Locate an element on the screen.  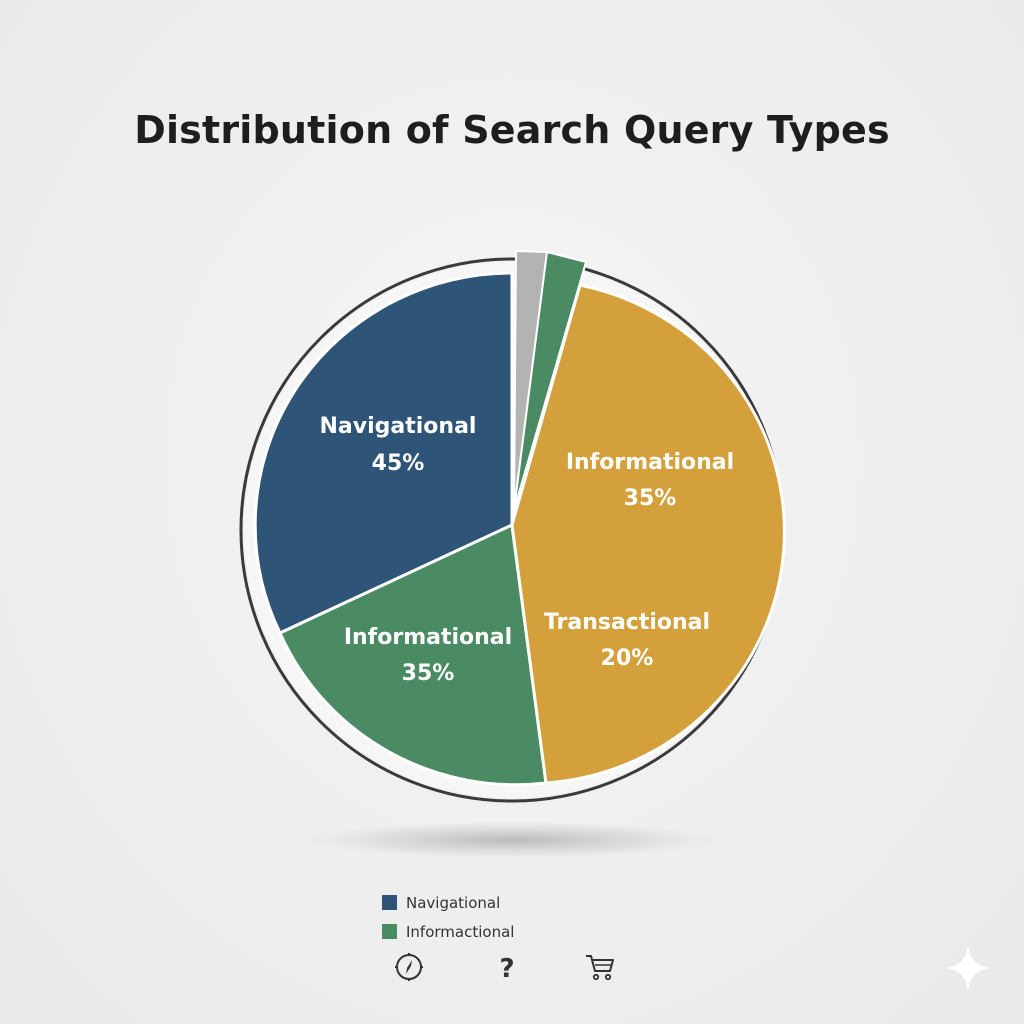
query-type-icons: ? is located at coordinates (512, 967).